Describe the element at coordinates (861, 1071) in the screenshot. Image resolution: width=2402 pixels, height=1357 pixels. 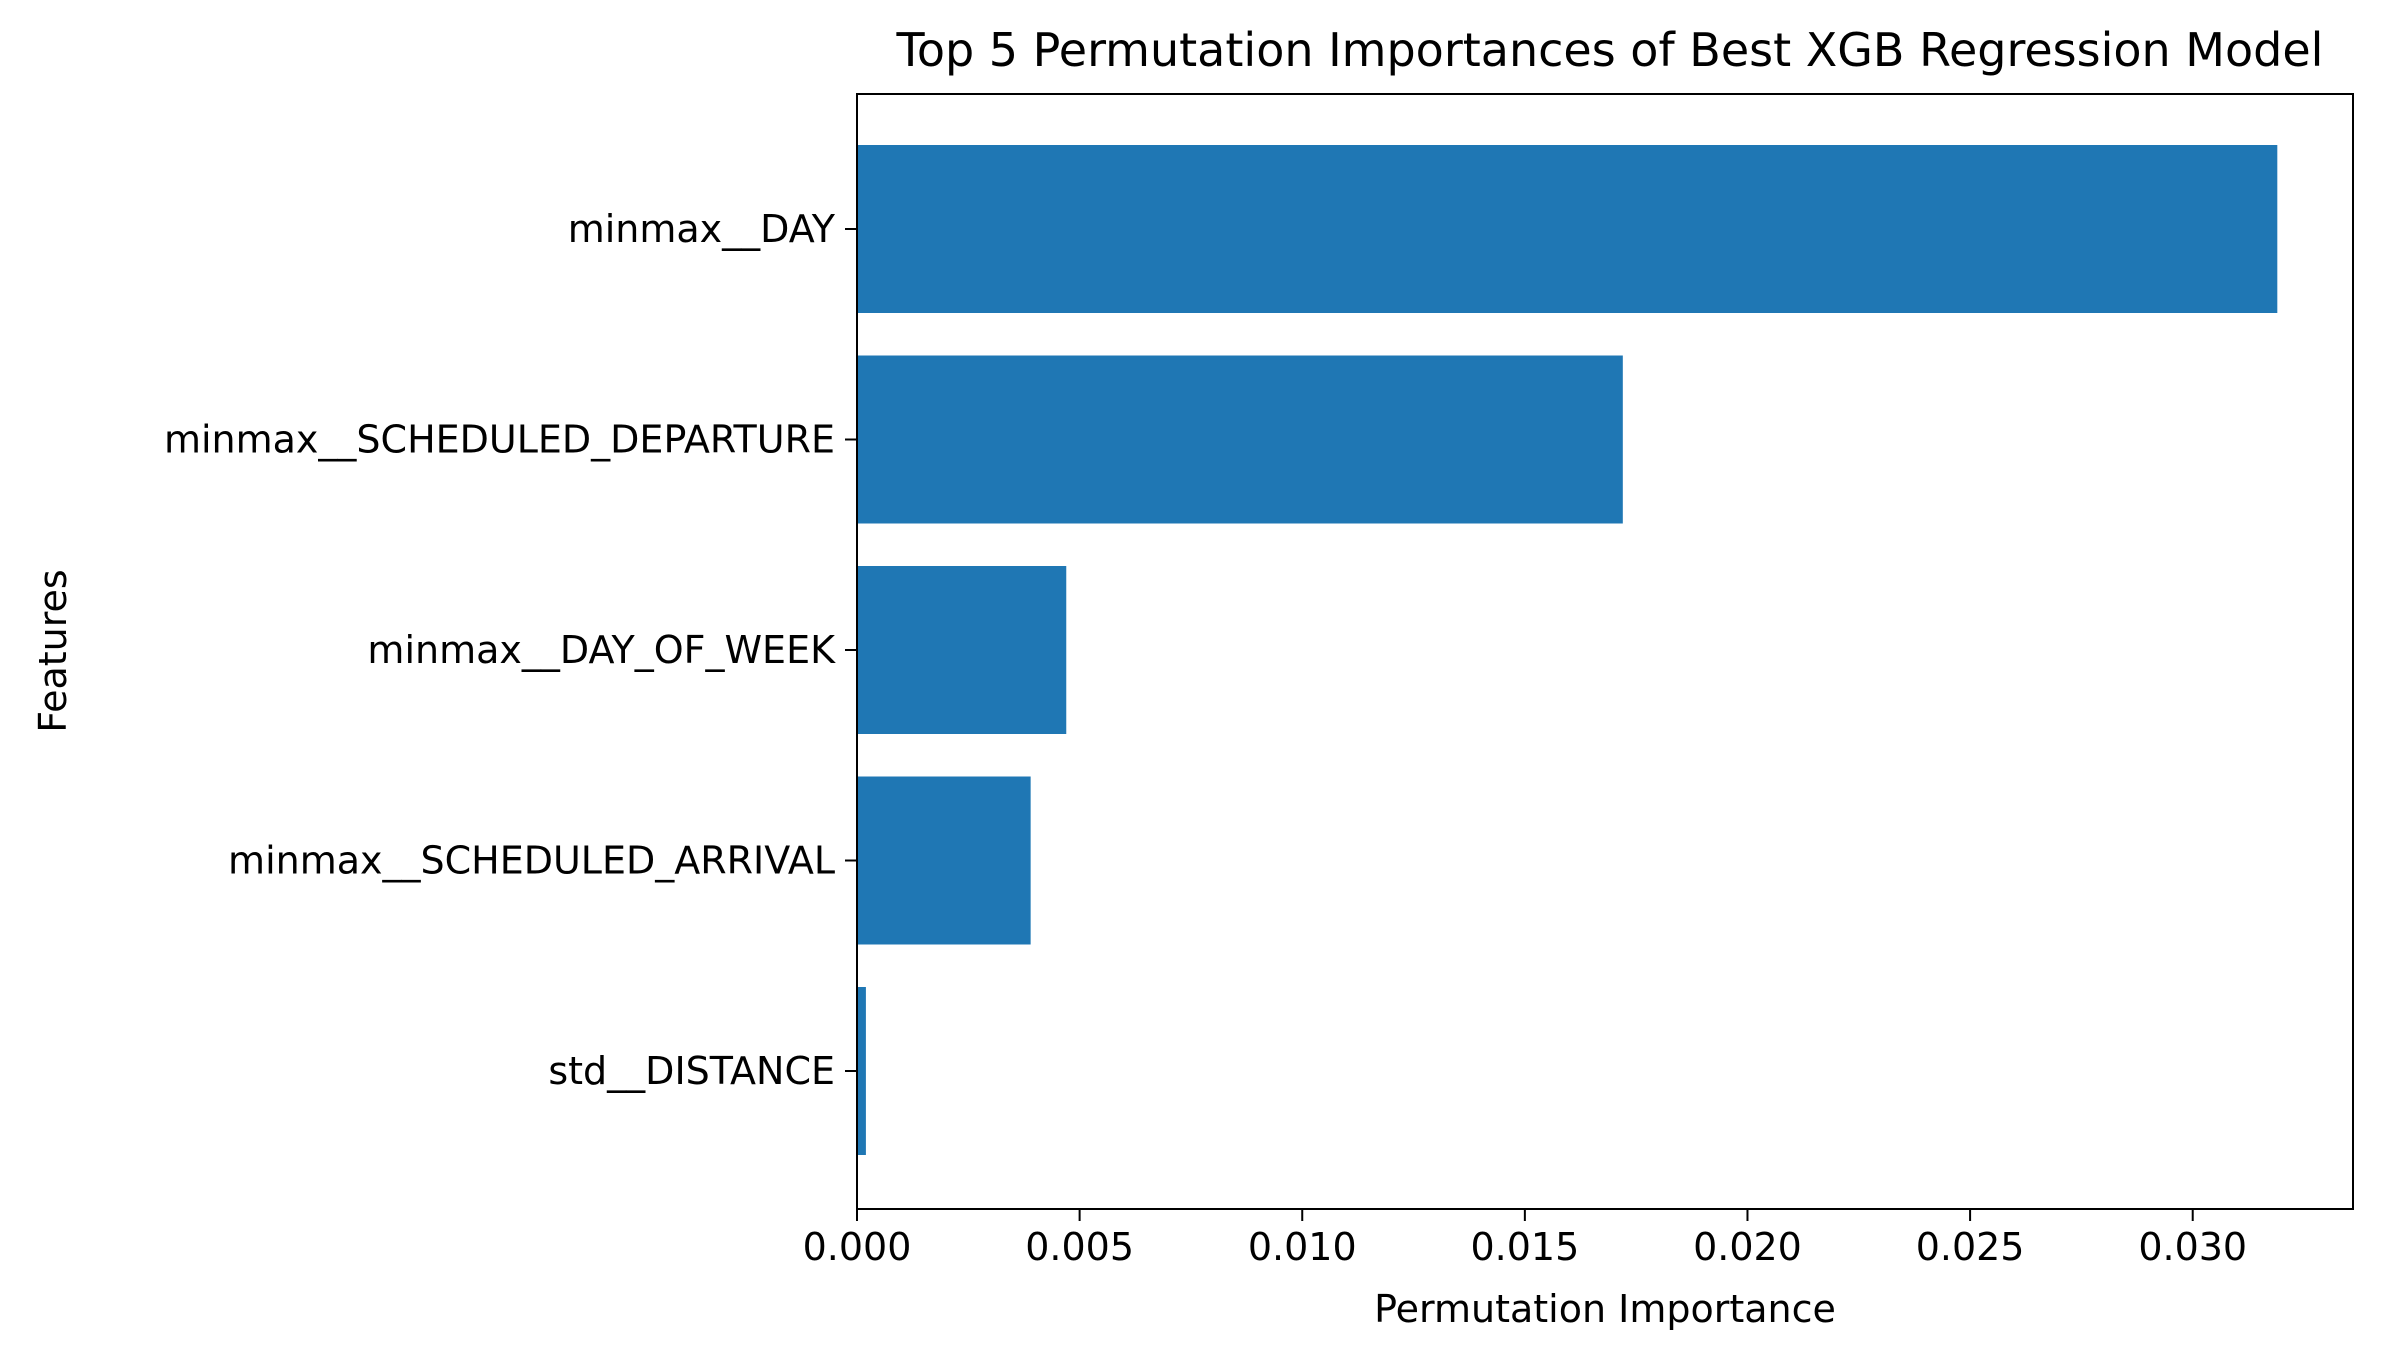
I see `bar-std-distance` at that location.